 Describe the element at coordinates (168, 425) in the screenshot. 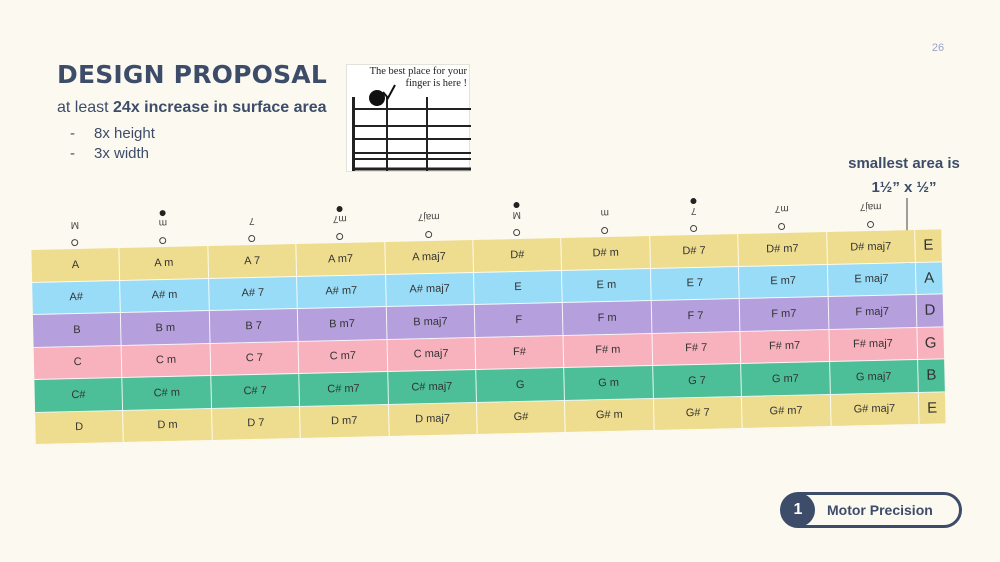

I see `chord-cell: D m` at that location.